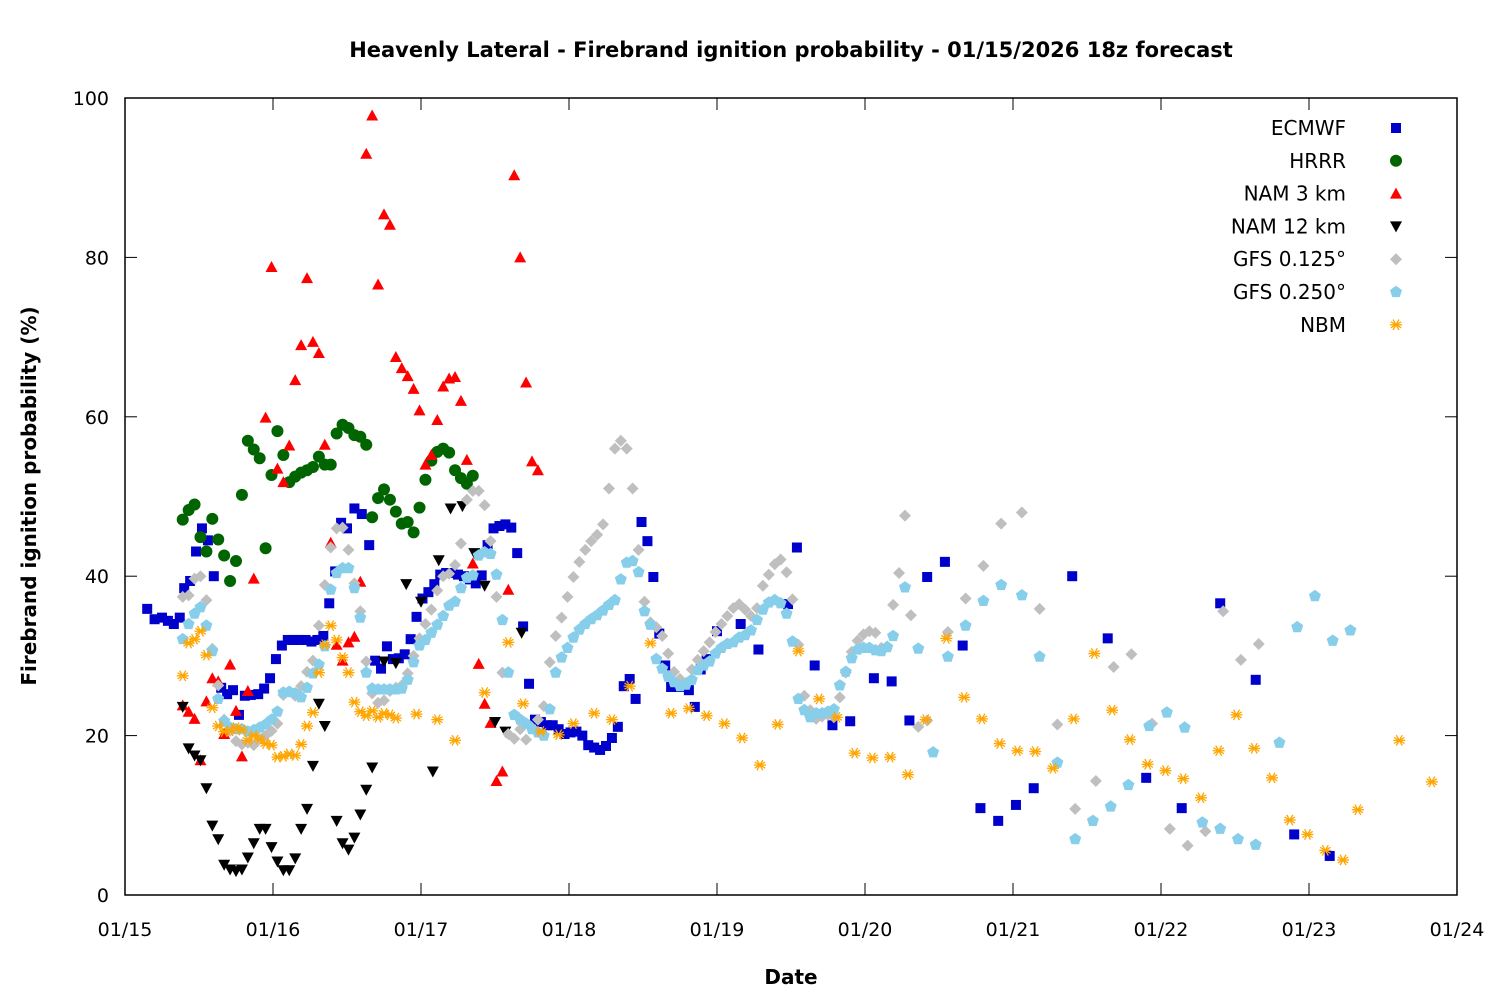 The image size is (1500, 1000). Describe the element at coordinates (1396, 259) in the screenshot. I see `legend-marker` at that location.